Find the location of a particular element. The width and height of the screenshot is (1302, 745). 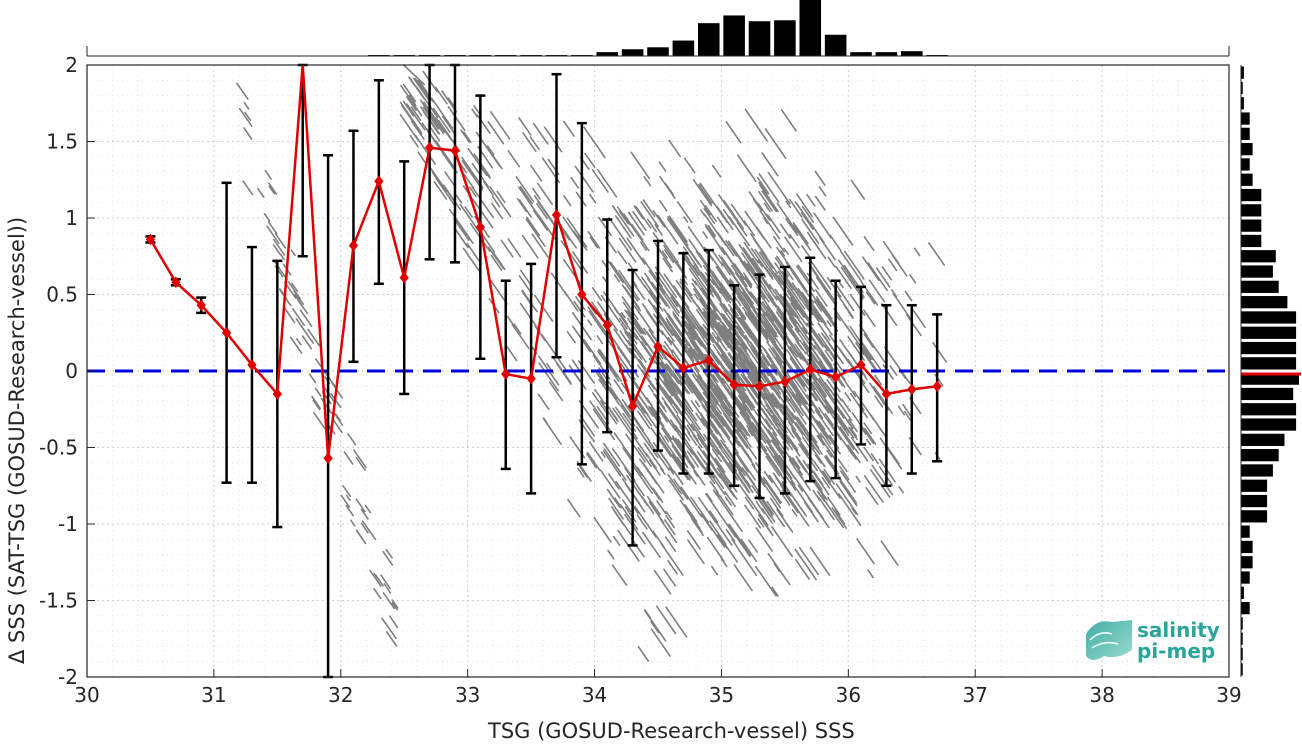

x-ticks: 30 31 32 33 34 35 36 37 38 39 is located at coordinates (658, 688).